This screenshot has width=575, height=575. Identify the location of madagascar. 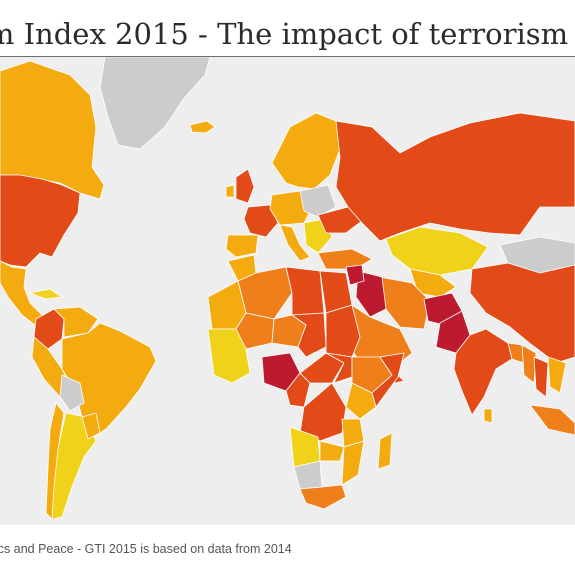
(385, 451).